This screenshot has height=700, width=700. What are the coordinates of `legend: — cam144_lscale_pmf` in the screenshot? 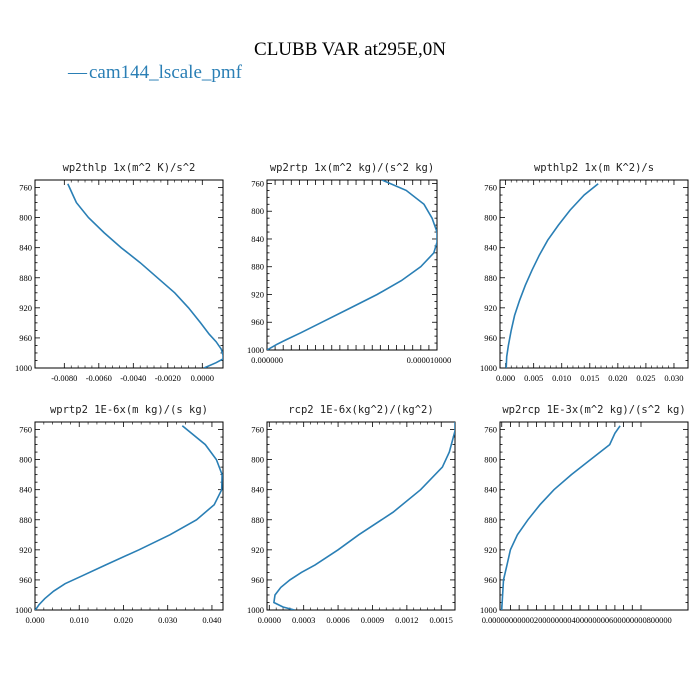 It's located at (155, 72).